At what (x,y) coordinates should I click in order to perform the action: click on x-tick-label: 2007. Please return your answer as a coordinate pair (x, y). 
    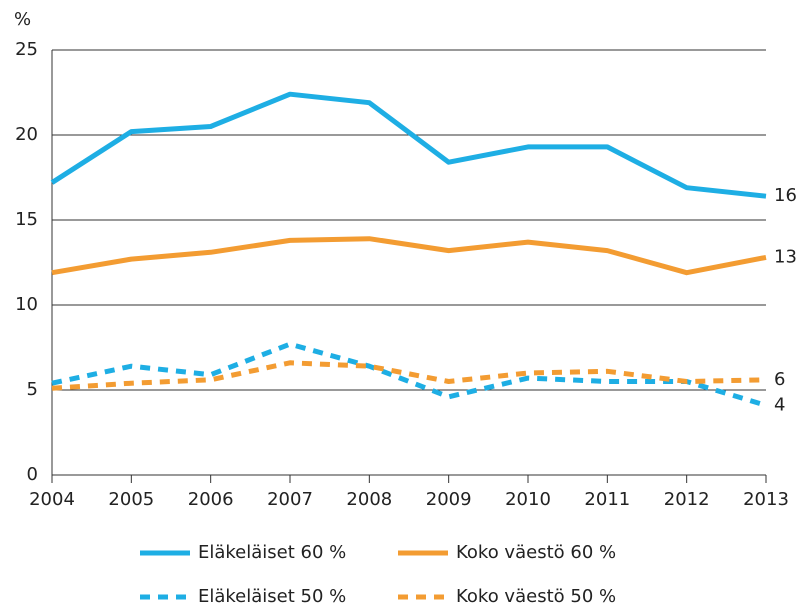
    Looking at the image, I should click on (290, 499).